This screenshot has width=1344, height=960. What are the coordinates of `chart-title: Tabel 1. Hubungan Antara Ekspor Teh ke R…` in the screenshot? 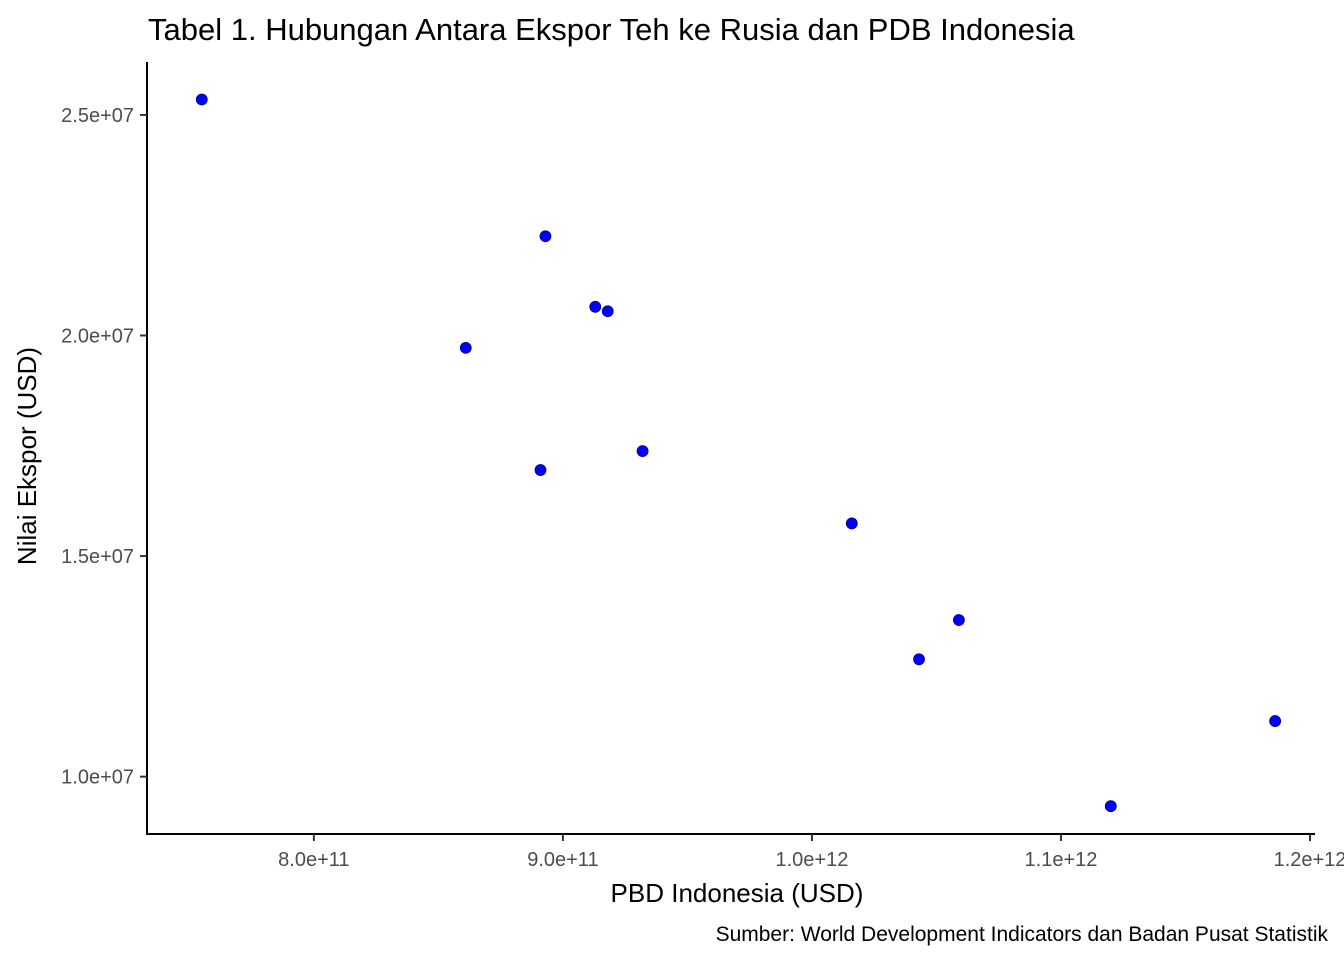 It's located at (611, 29).